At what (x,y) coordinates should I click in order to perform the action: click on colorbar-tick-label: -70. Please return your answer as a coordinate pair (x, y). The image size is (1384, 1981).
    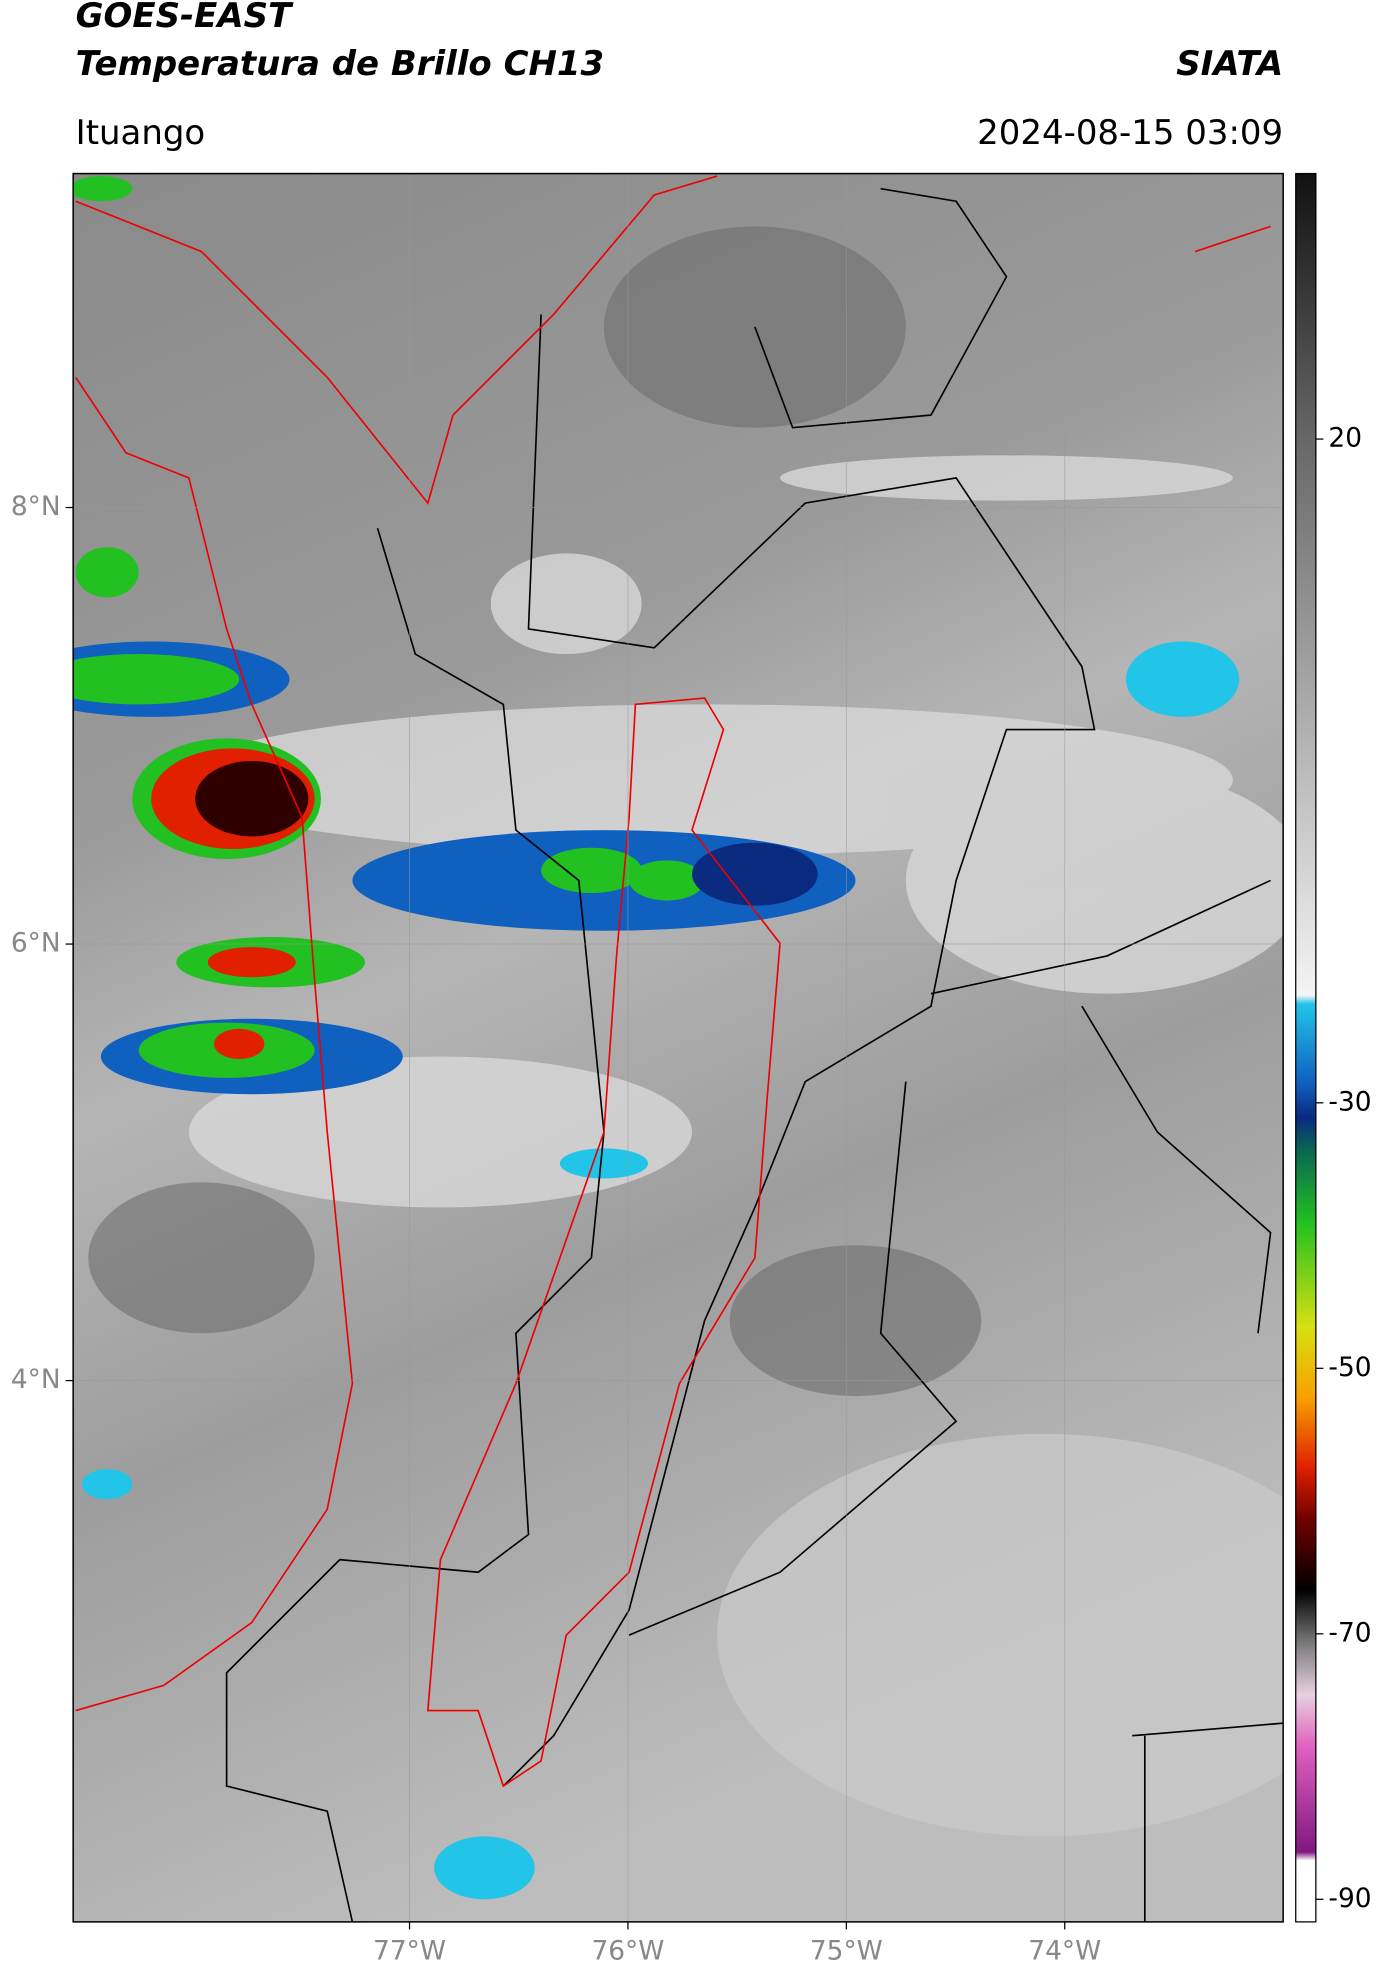
    Looking at the image, I should click on (1349, 1632).